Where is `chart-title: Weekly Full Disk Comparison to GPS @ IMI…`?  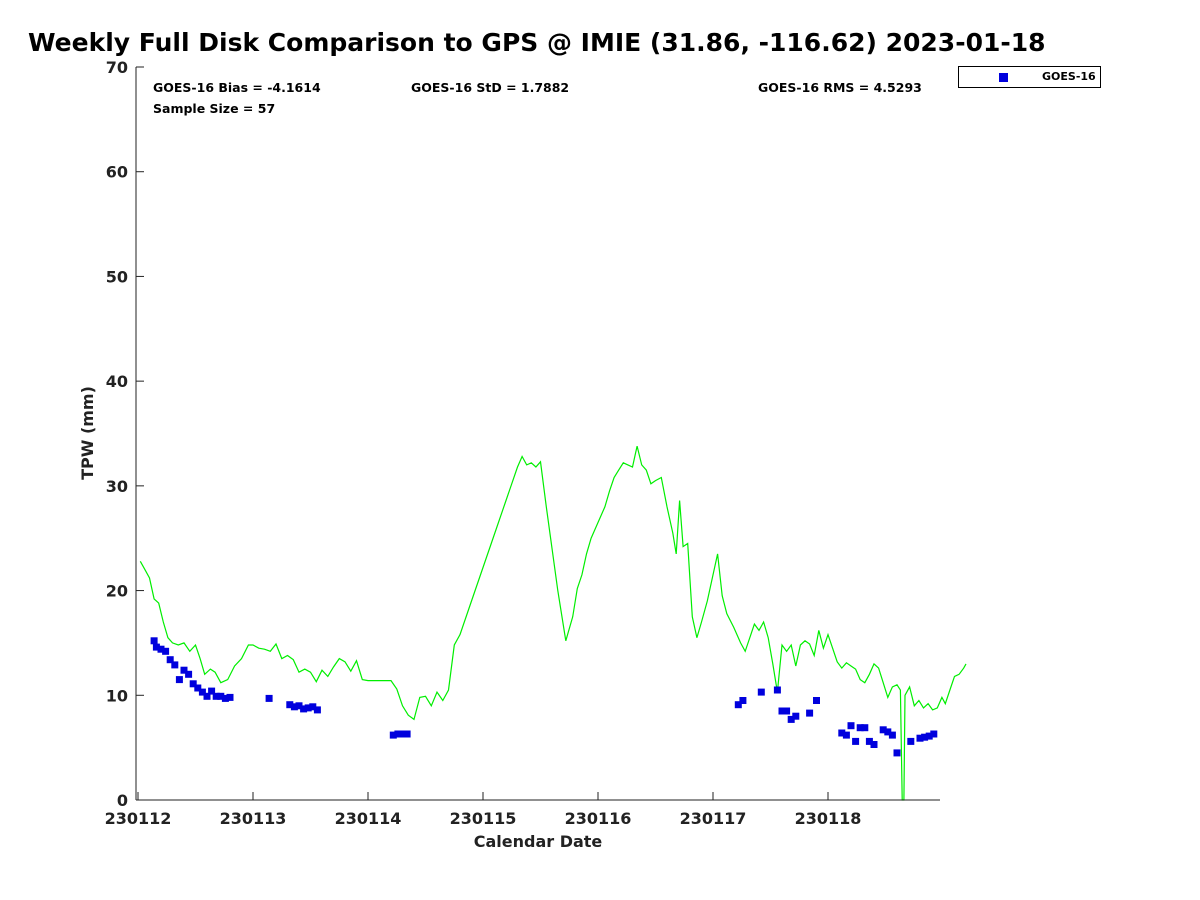 chart-title: Weekly Full Disk Comparison to GPS @ IMI… is located at coordinates (537, 42).